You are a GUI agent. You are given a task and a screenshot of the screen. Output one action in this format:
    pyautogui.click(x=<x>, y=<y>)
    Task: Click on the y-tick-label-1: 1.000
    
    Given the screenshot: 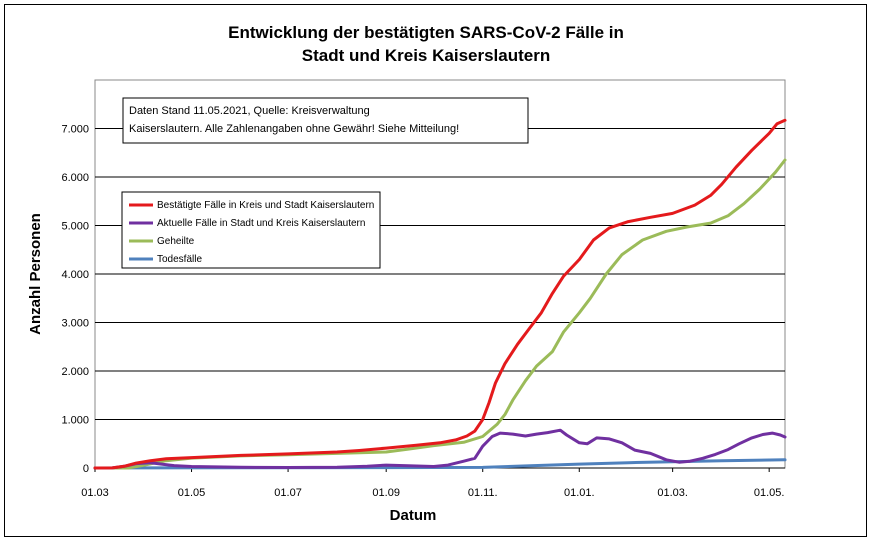 What is the action you would take?
    pyautogui.click(x=75, y=421)
    